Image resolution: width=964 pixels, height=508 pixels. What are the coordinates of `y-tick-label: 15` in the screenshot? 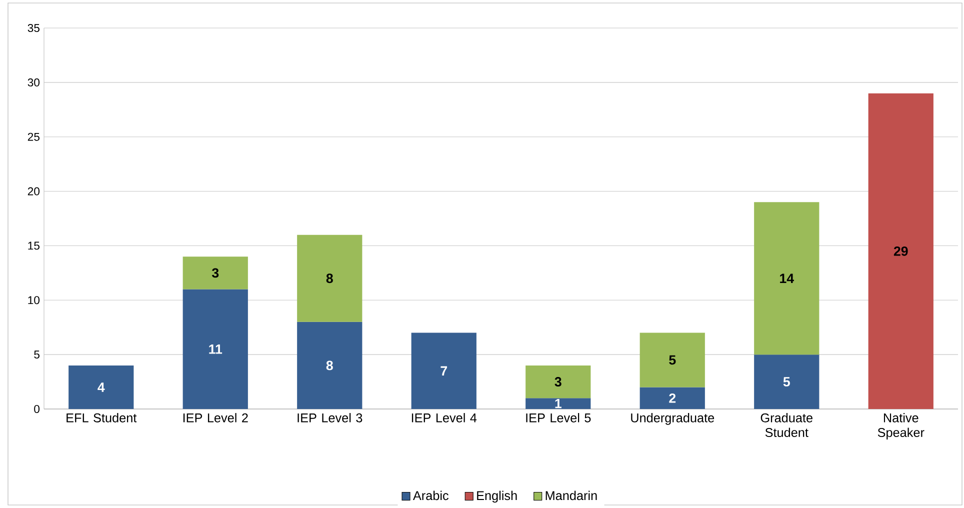 It's located at (34, 246).